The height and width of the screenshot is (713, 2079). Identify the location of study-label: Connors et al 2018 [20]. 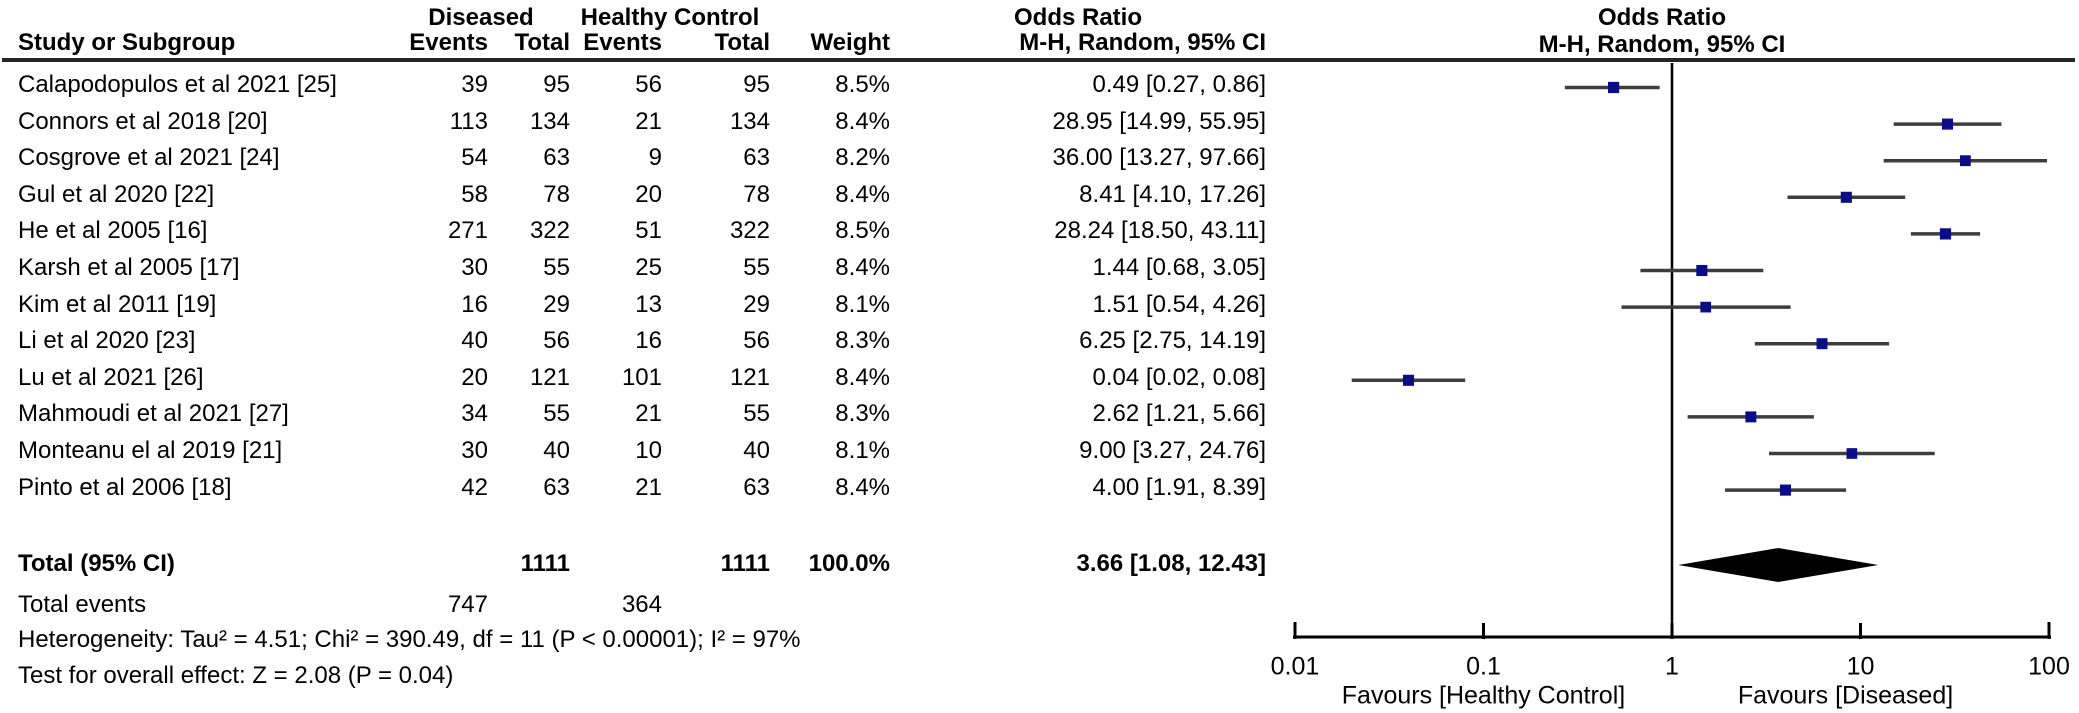
(143, 121).